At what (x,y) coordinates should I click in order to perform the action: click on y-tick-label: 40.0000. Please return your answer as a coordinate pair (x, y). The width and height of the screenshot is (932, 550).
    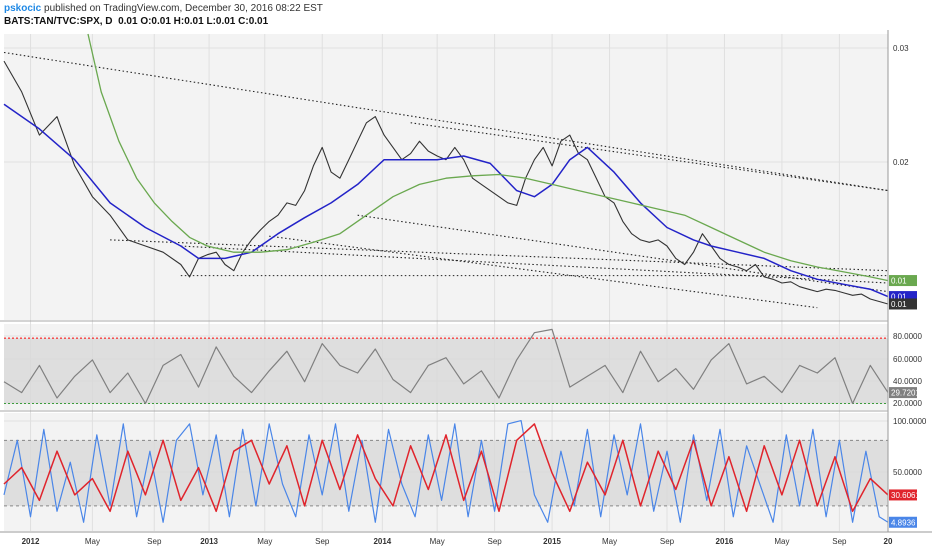
    Looking at the image, I should click on (907, 381).